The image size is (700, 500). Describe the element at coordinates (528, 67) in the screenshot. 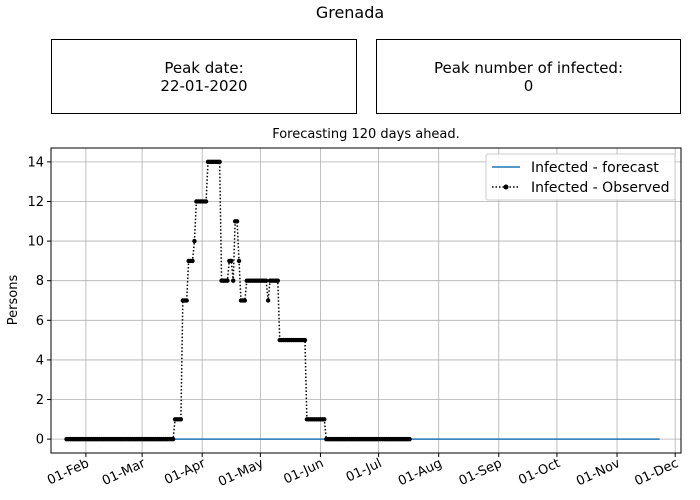

I see `peak-infected-label: Peak number of infected:` at that location.